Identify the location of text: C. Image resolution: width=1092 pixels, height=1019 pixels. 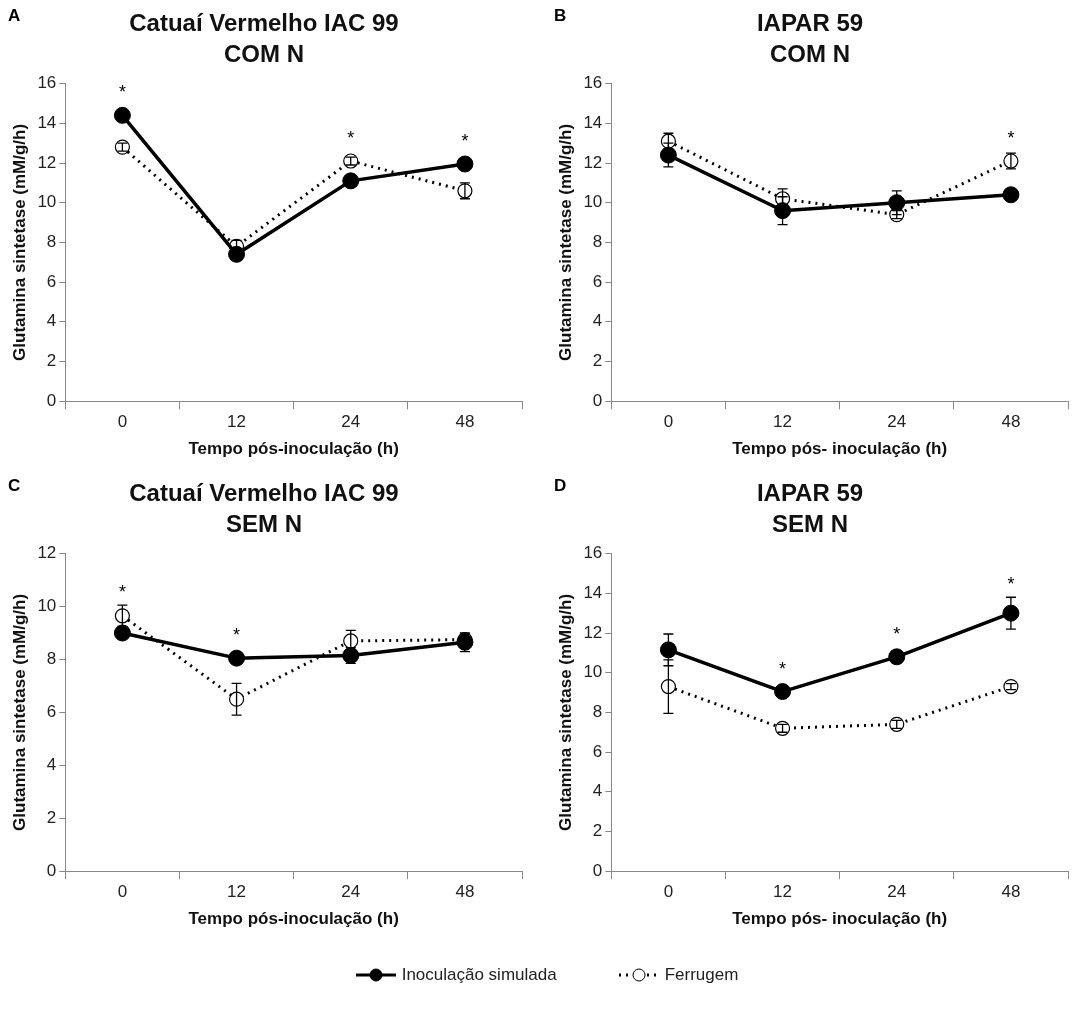
(14, 486).